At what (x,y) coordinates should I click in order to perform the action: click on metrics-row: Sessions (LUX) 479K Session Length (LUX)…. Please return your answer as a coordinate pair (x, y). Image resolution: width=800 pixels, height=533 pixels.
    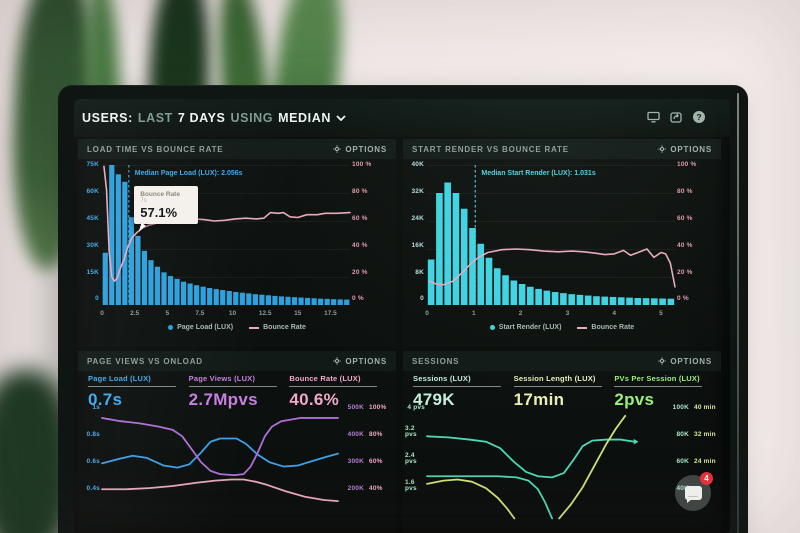
    Looking at the image, I should click on (564, 392).